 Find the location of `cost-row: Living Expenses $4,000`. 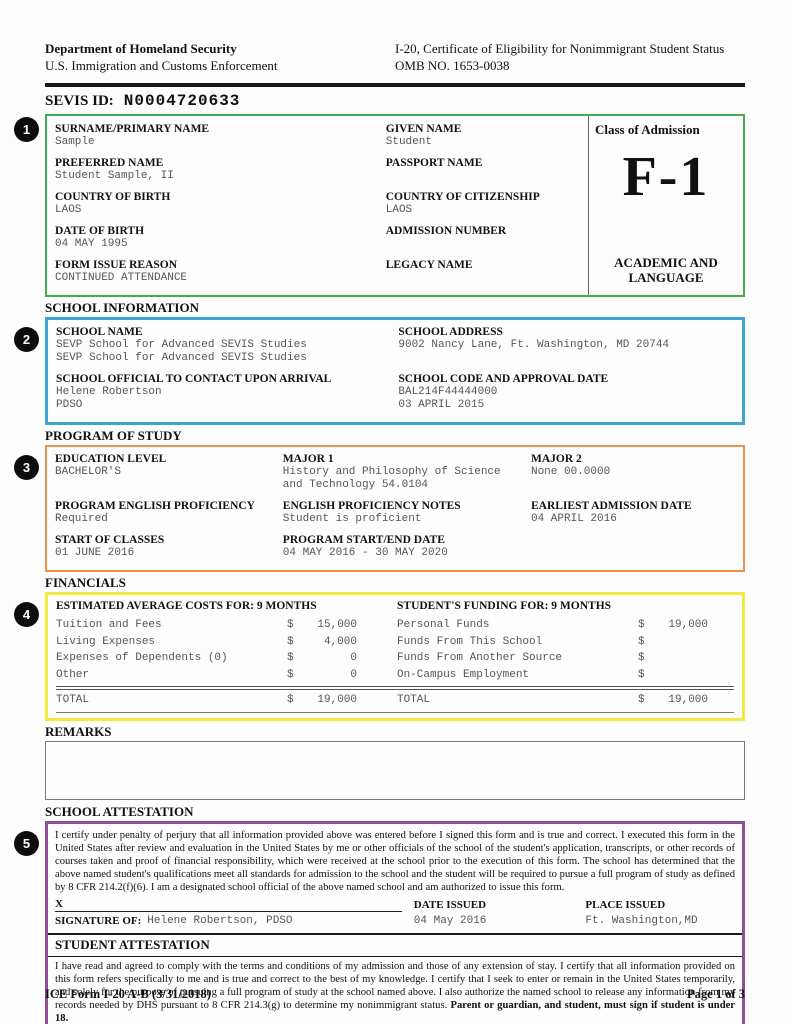

cost-row: Living Expenses $4,000 is located at coordinates (206, 642).